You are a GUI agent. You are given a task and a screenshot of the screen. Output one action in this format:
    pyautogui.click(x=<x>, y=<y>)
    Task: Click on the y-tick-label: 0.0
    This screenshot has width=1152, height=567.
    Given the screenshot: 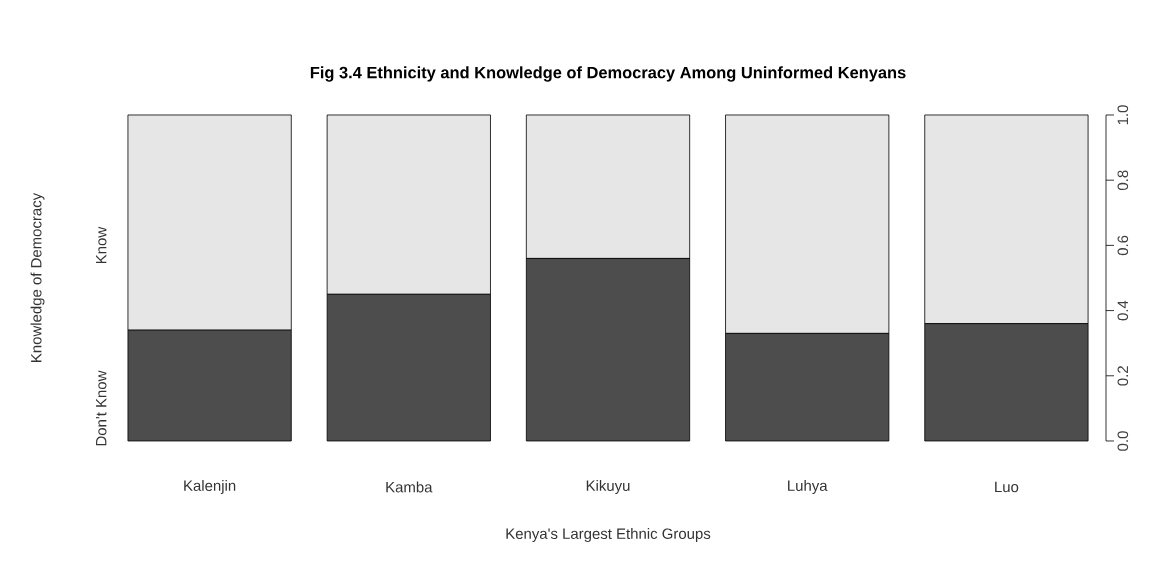 What is the action you would take?
    pyautogui.click(x=1123, y=441)
    